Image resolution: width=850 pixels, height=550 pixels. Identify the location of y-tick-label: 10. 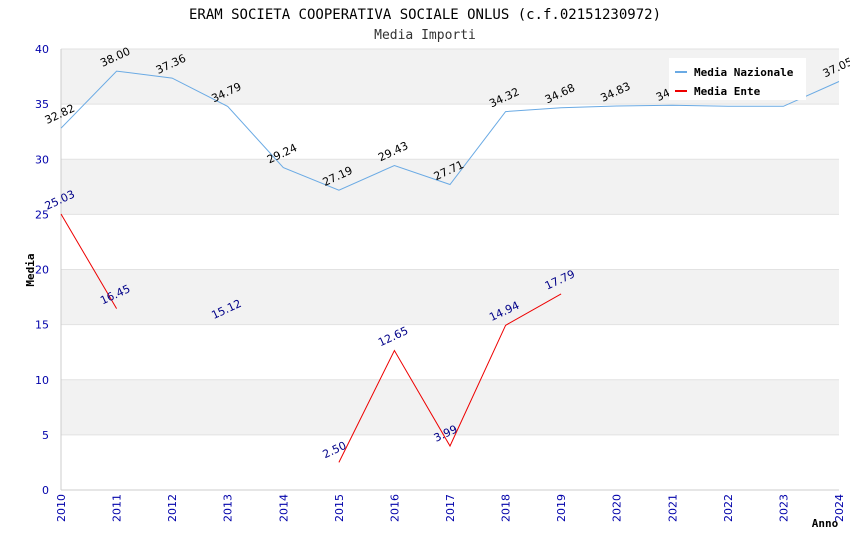
(42, 380).